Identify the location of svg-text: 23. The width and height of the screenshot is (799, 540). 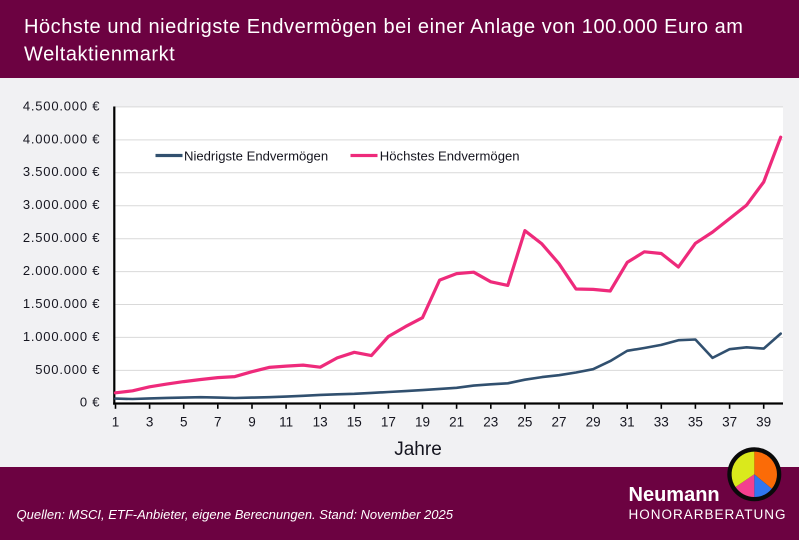
(490, 421).